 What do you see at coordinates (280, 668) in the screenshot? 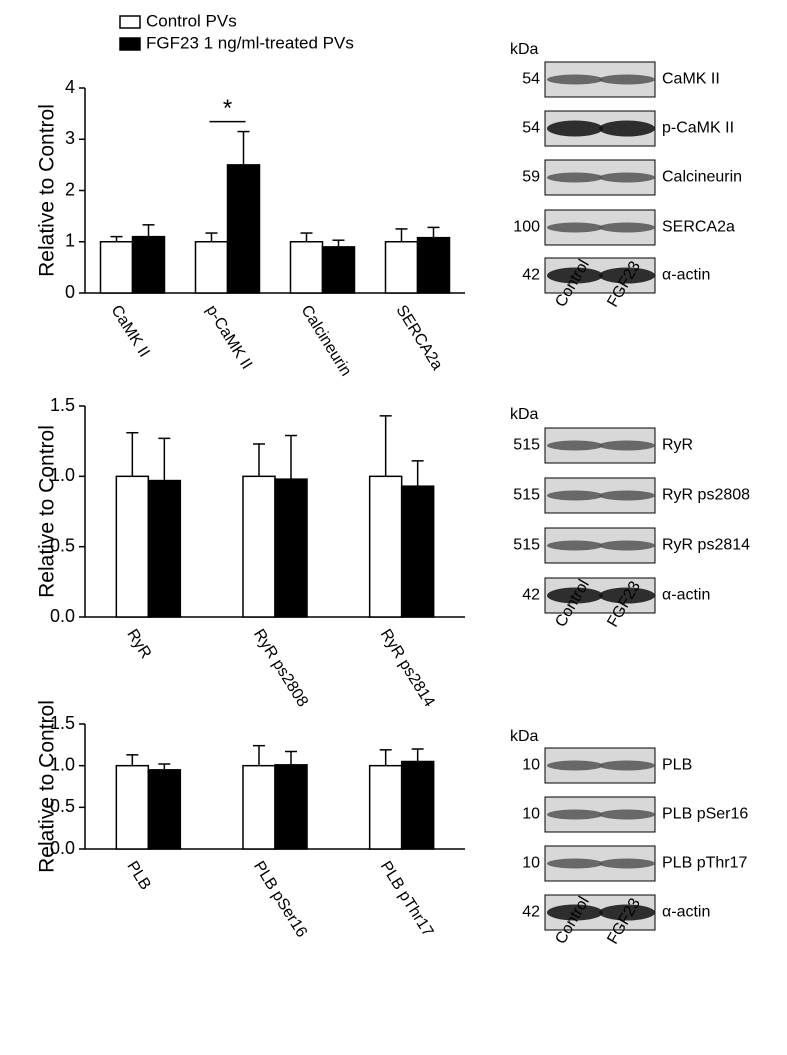
I see `x-tick-label: RyR ps2808` at bounding box center [280, 668].